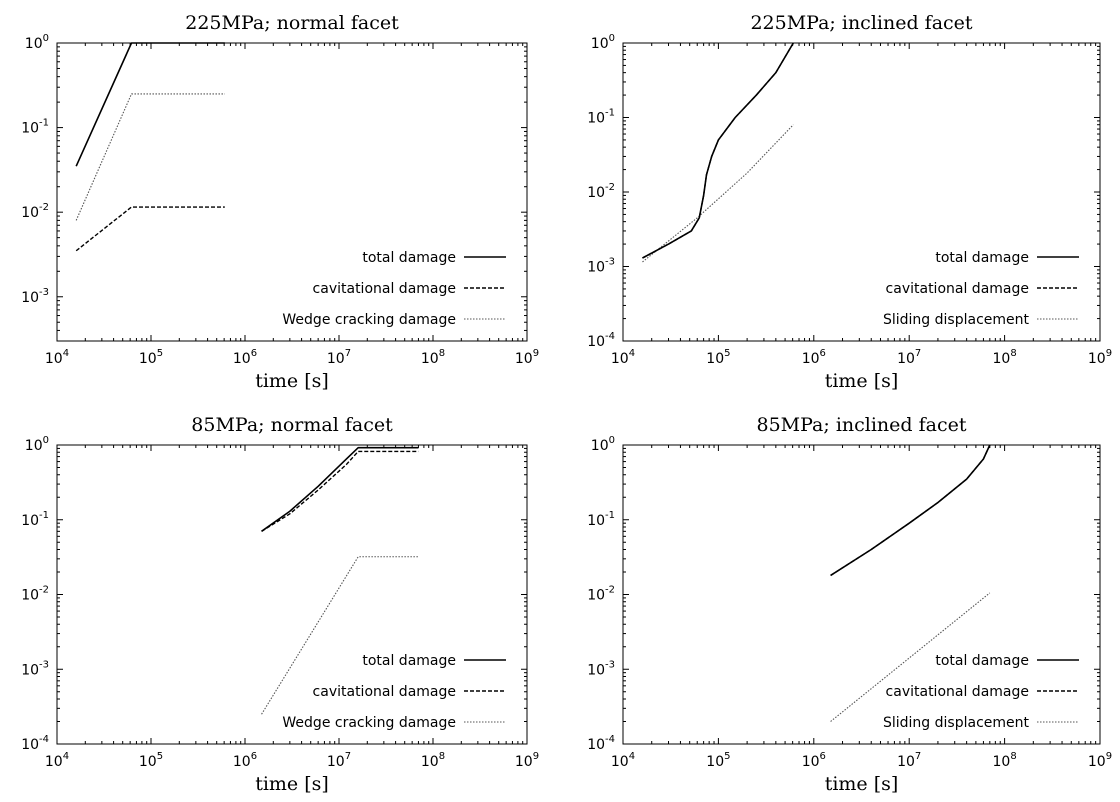 This screenshot has width=1120, height=802. Describe the element at coordinates (292, 23) in the screenshot. I see `chart-title: 225MPa; normal facet` at that location.